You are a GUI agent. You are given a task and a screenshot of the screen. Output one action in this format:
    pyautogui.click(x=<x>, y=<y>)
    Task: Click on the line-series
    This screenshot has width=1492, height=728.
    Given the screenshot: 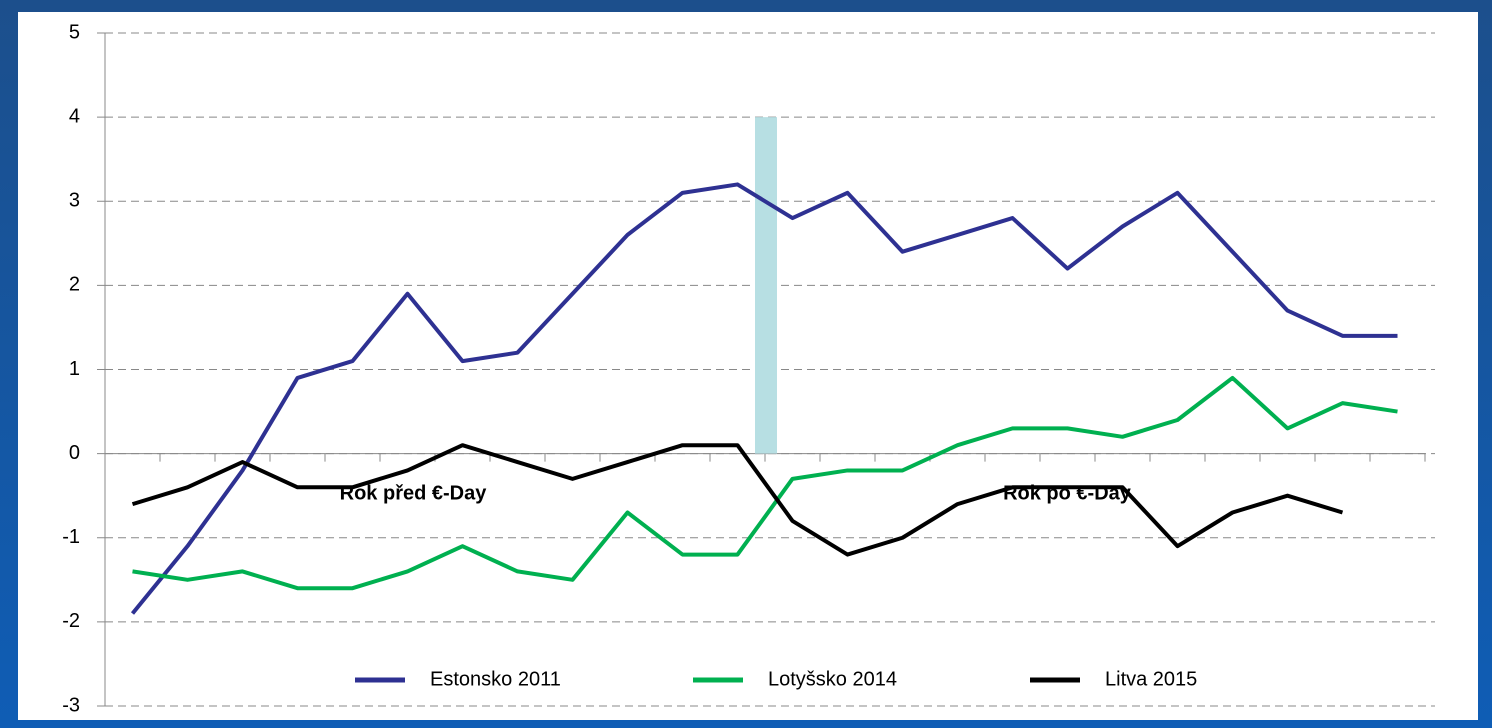 What is the action you would take?
    pyautogui.click(x=737, y=500)
    